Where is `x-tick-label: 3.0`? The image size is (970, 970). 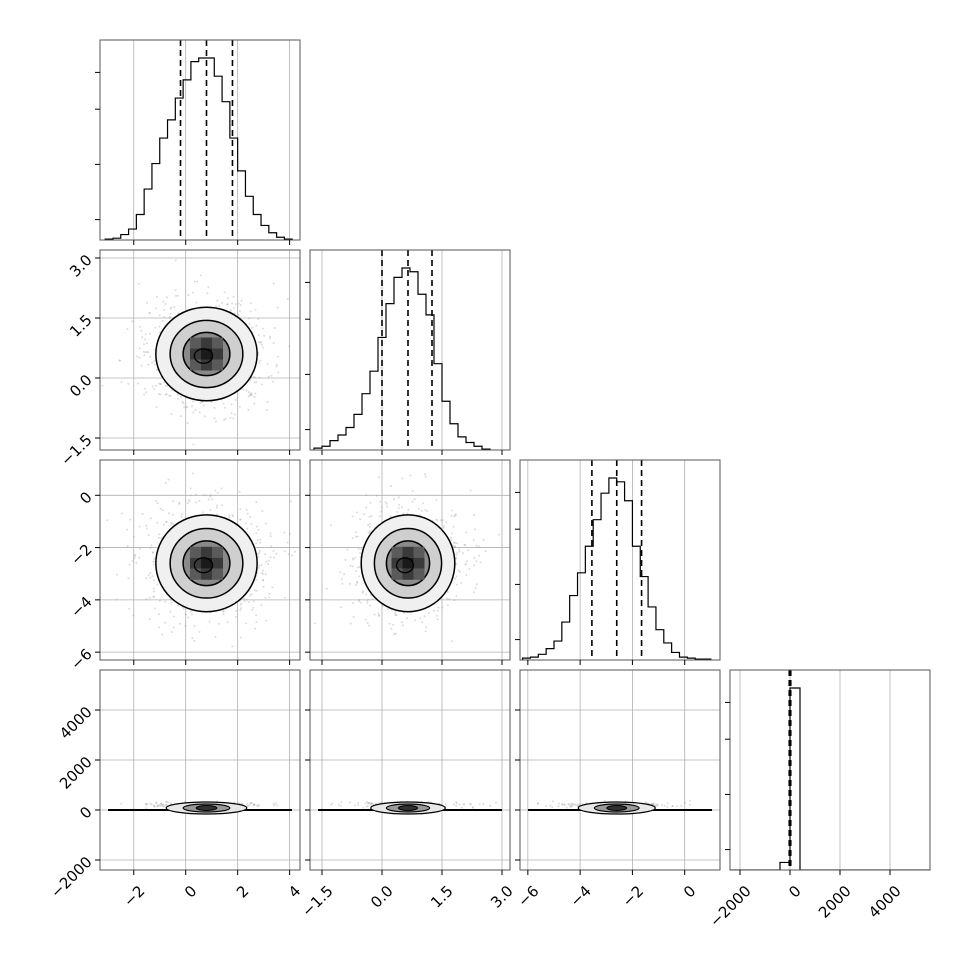
x-tick-label: 3.0 is located at coordinates (502, 897).